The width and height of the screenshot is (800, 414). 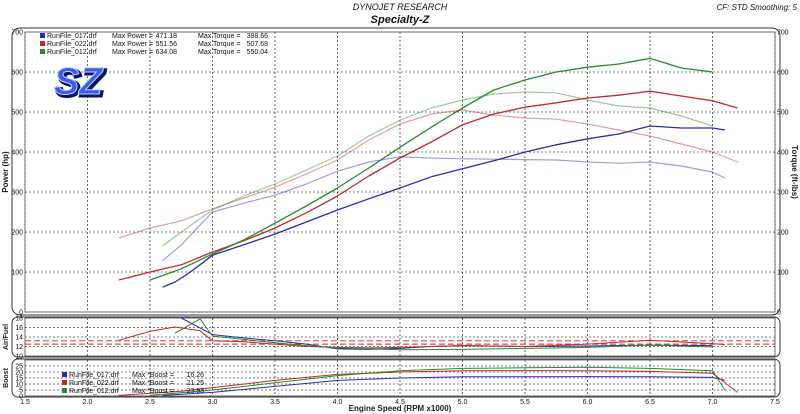 I want to click on afr-y-tick-label: 16, so click(x=19, y=328).